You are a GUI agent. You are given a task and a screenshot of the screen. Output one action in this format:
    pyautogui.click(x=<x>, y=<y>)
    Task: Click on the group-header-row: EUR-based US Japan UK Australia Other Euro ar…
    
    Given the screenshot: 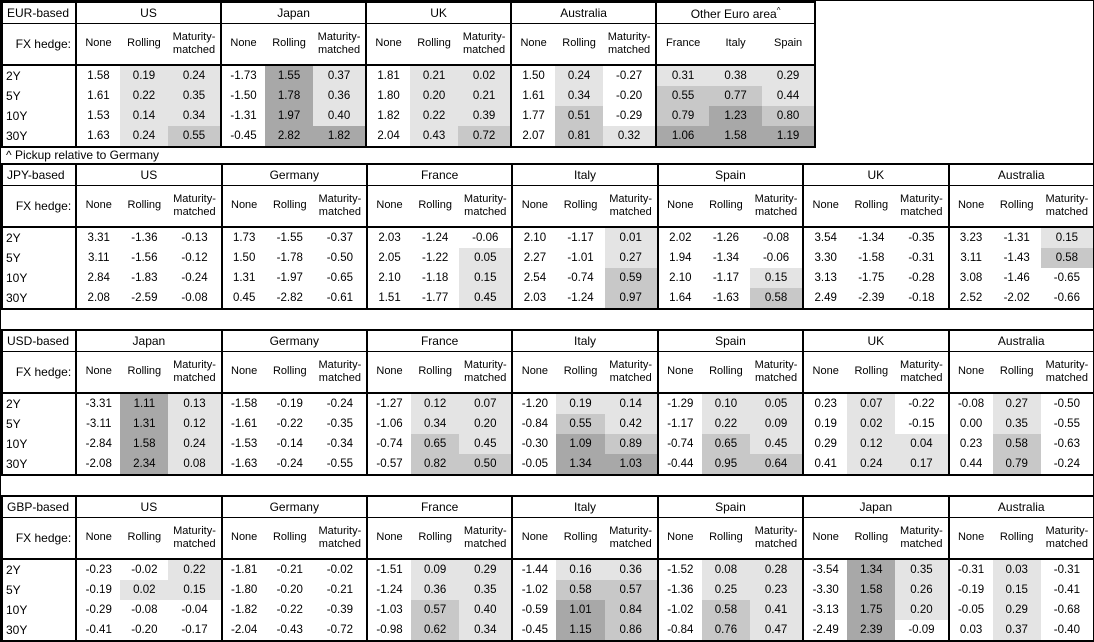 What is the action you would take?
    pyautogui.click(x=409, y=13)
    